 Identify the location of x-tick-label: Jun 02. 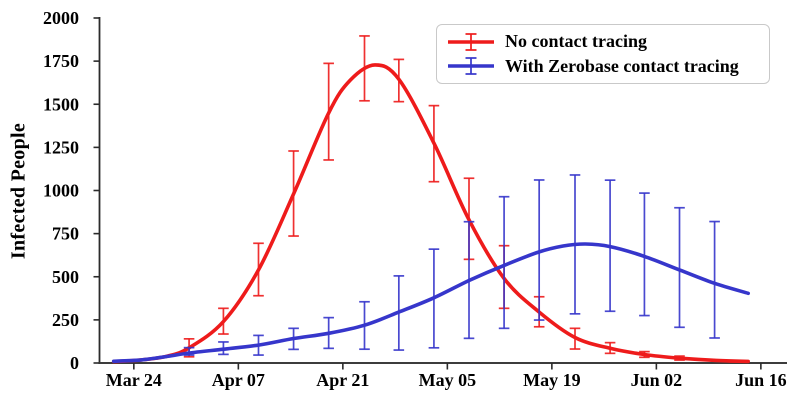
(657, 380).